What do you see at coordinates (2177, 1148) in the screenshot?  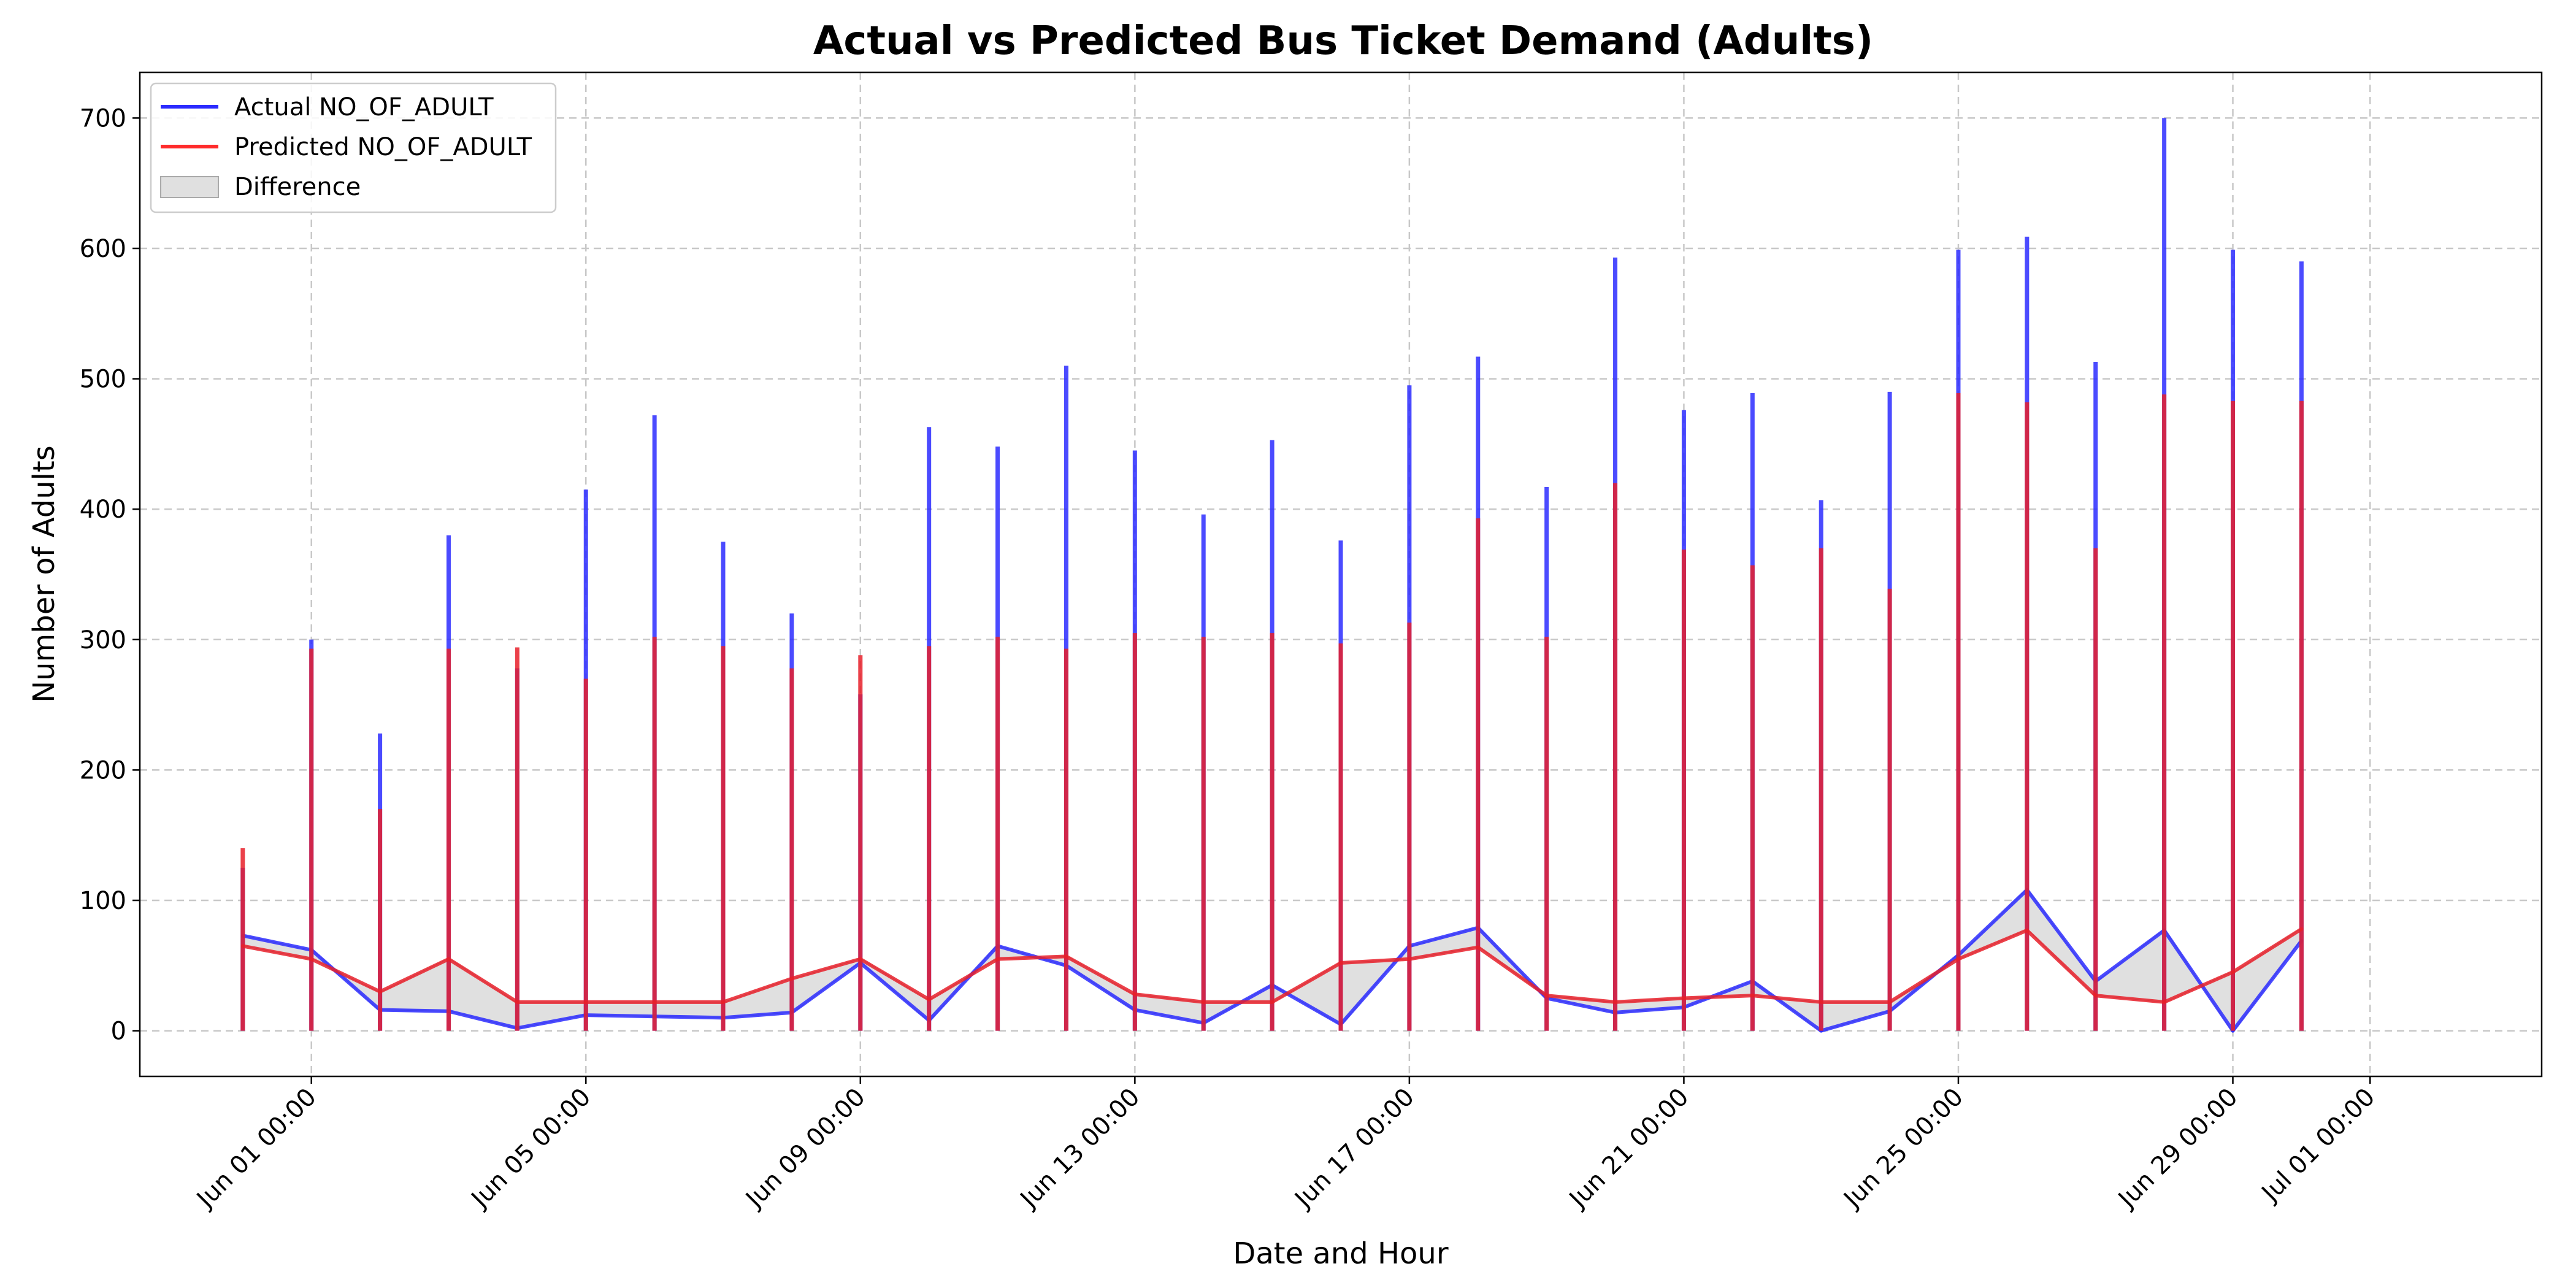 I see `x-tick-label: Jun 29 00:00` at bounding box center [2177, 1148].